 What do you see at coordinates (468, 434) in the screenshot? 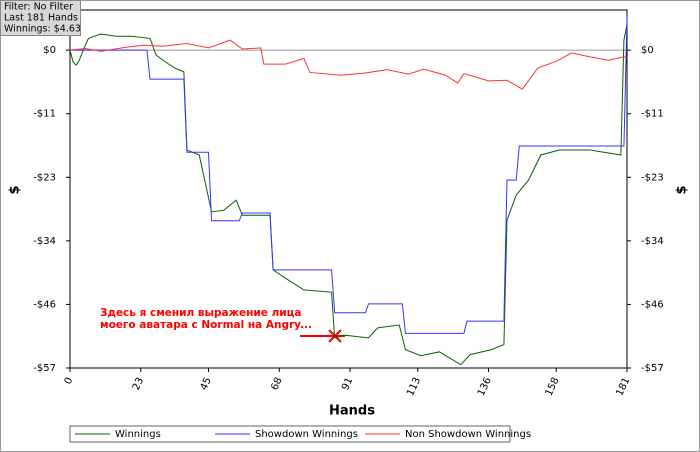
I see `legend-label: Non Showdown Winnings` at bounding box center [468, 434].